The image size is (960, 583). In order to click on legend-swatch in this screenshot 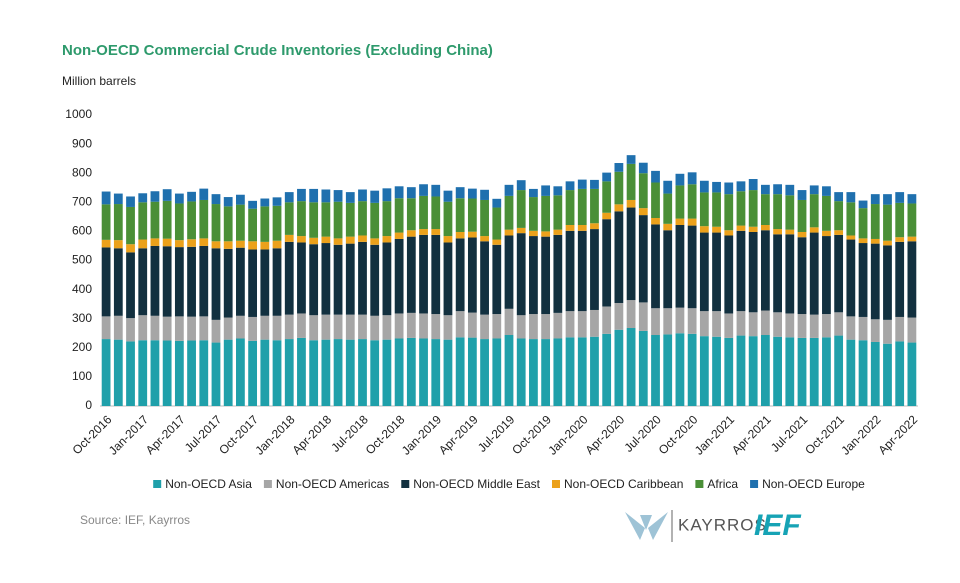, I will do `click(556, 484)`.